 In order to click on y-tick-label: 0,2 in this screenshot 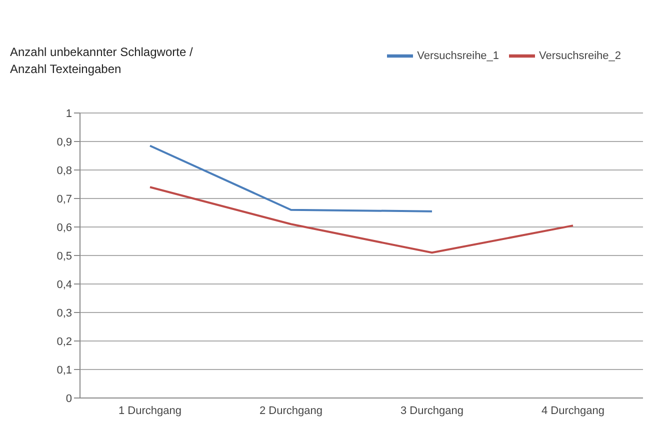, I will do `click(64, 342)`.